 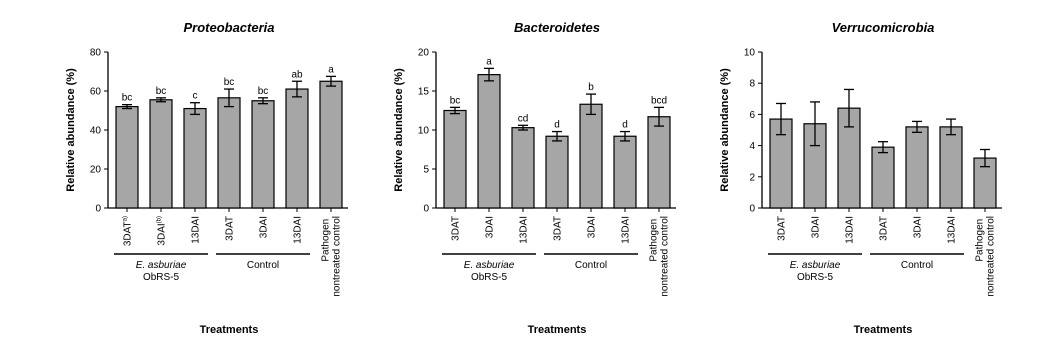 What do you see at coordinates (96, 131) in the screenshot?
I see `y-tick-label: 40` at bounding box center [96, 131].